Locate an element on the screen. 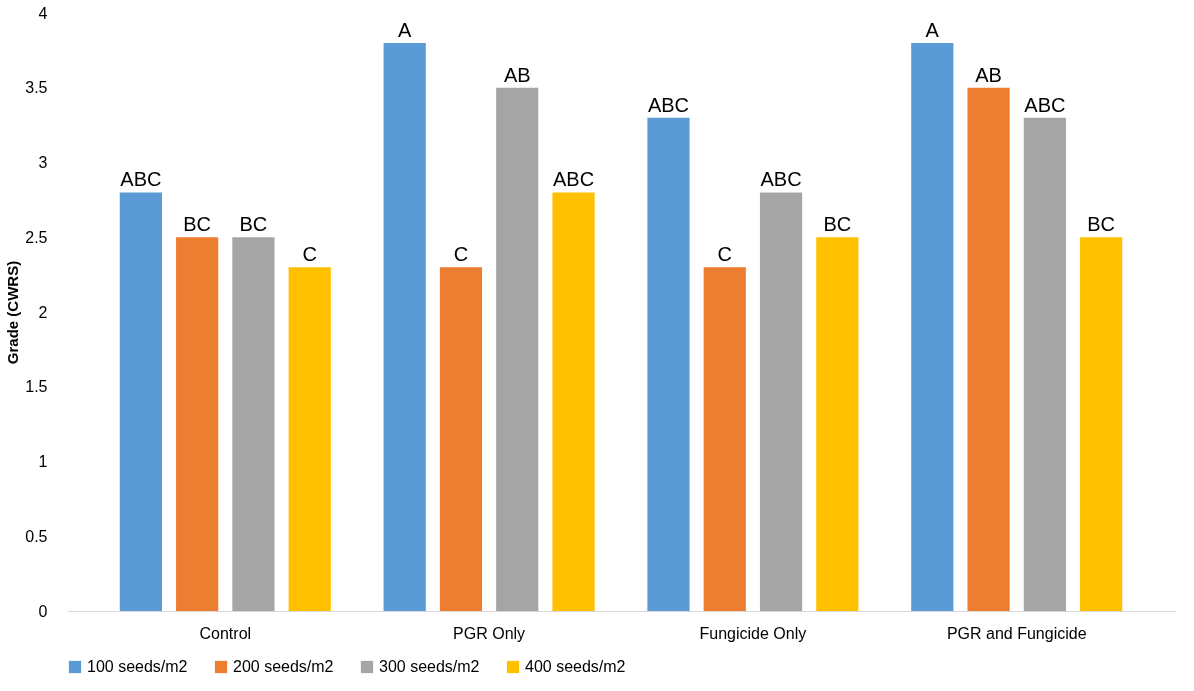 Image resolution: width=1194 pixels, height=691 pixels. legend-label: 400 seeds/m2 is located at coordinates (575, 666).